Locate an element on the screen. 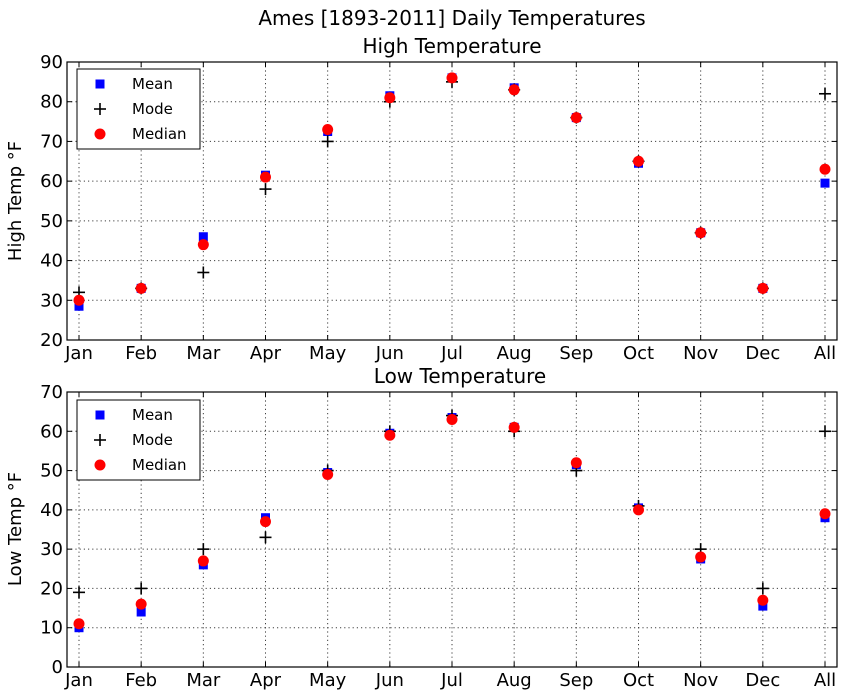  y-tick-label: 10 is located at coordinates (51, 628).